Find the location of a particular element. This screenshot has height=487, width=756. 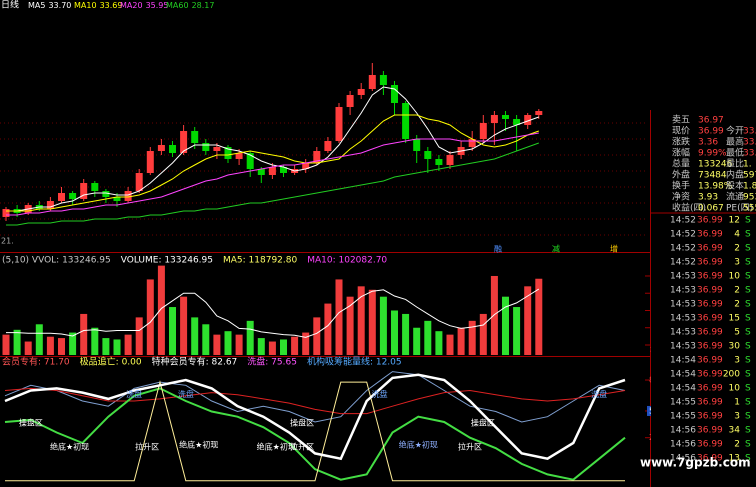

quote-label: 最高 is located at coordinates (735, 142).